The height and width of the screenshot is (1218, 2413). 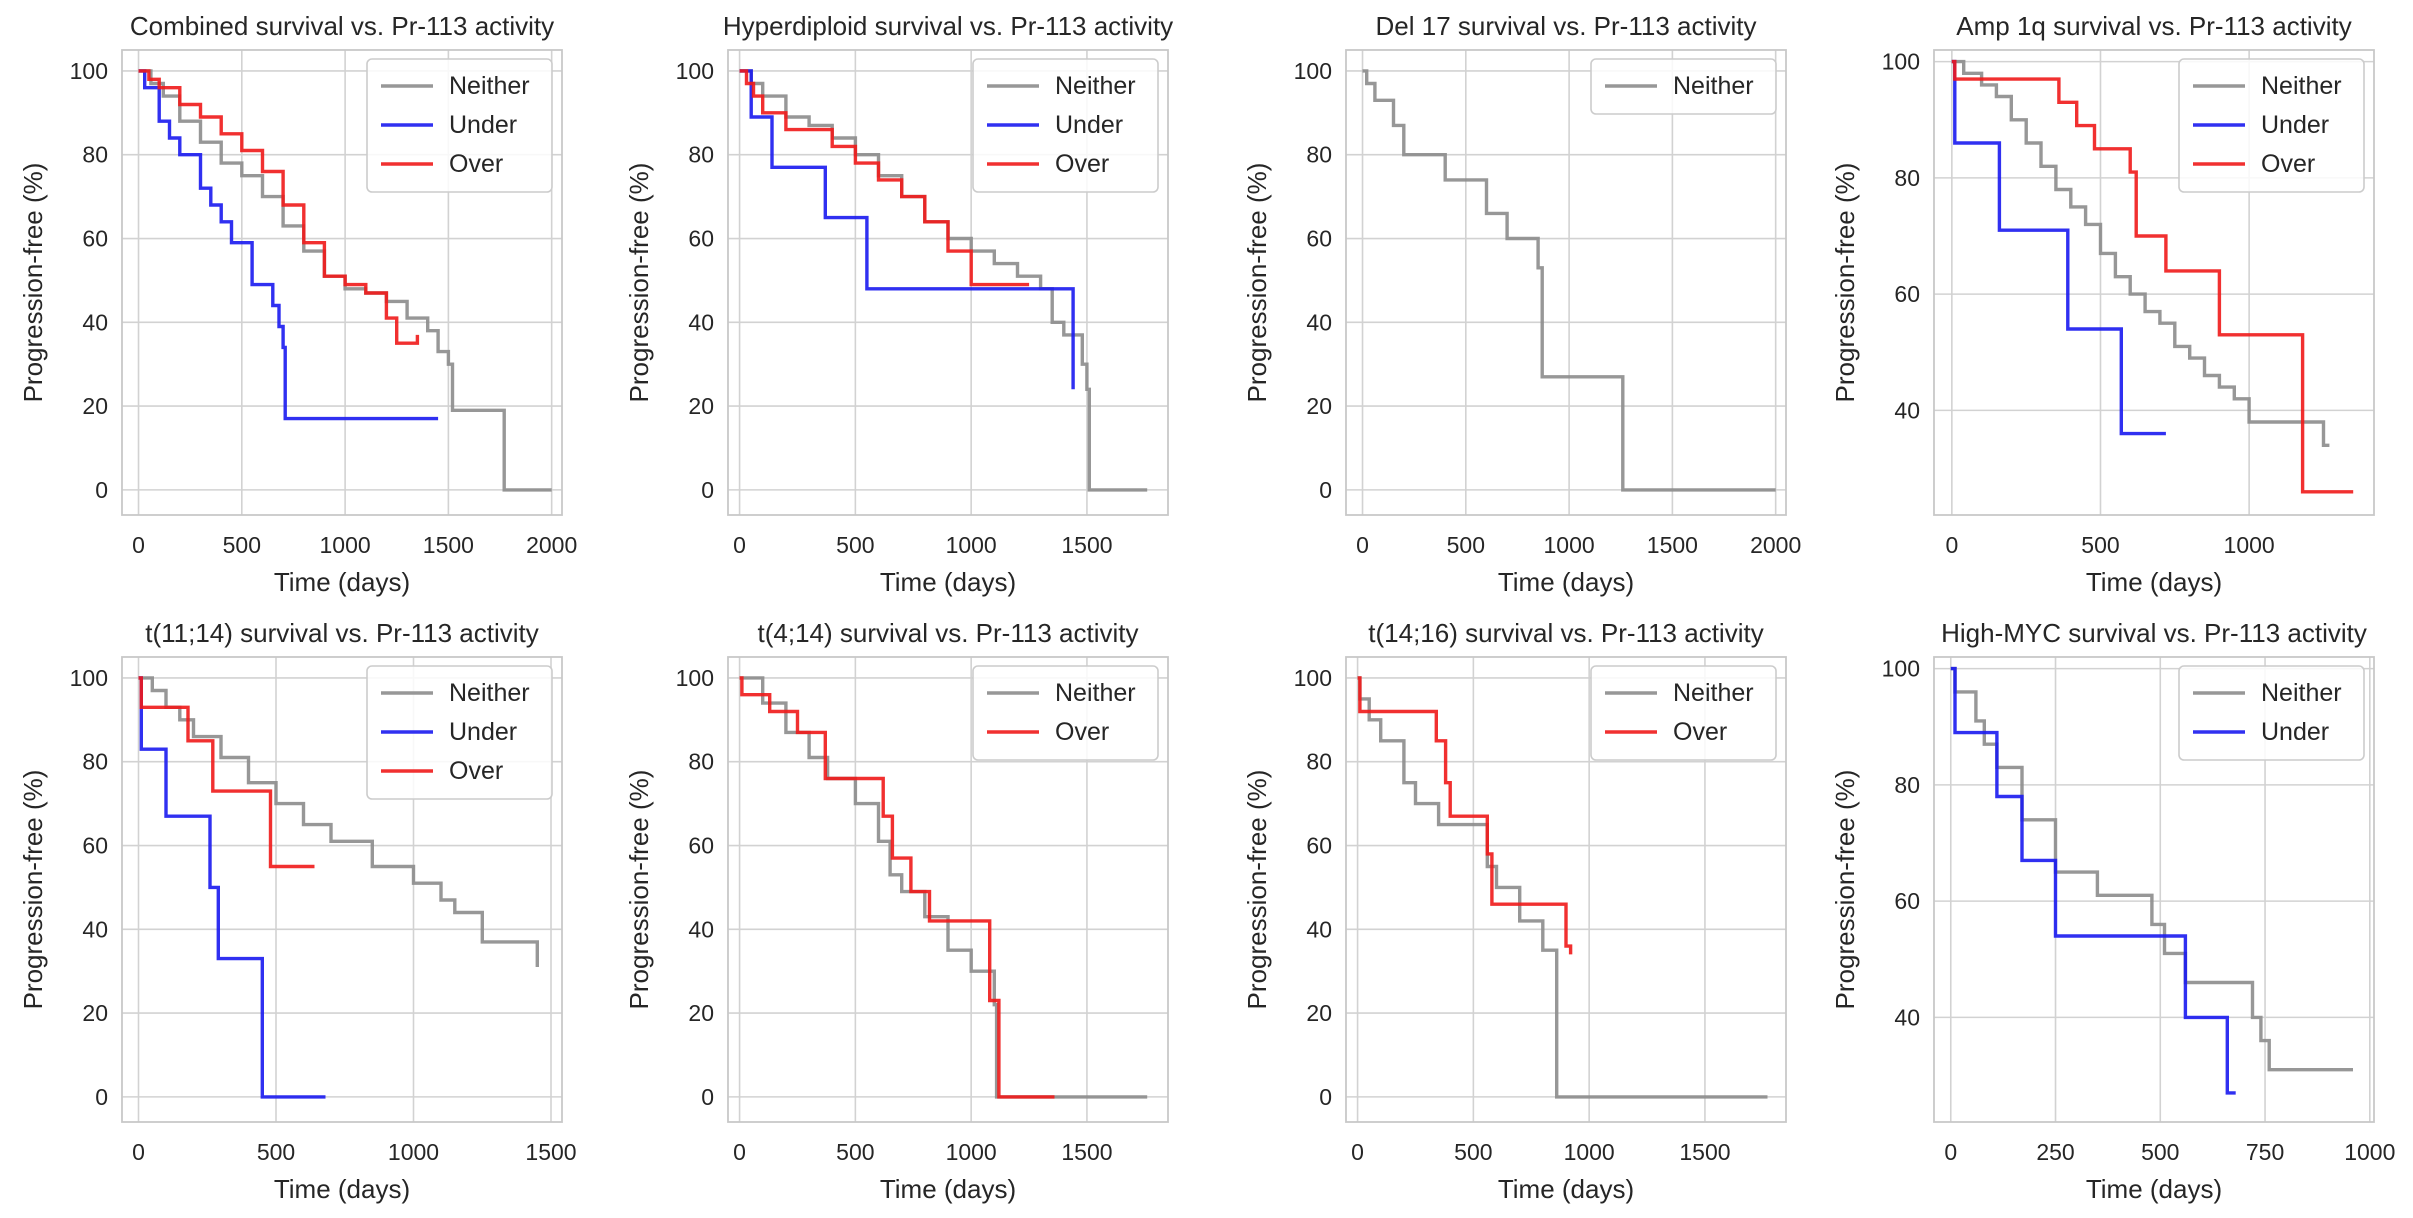 I want to click on chart-7-xtick-label-1: 500, so click(x=1473, y=1152).